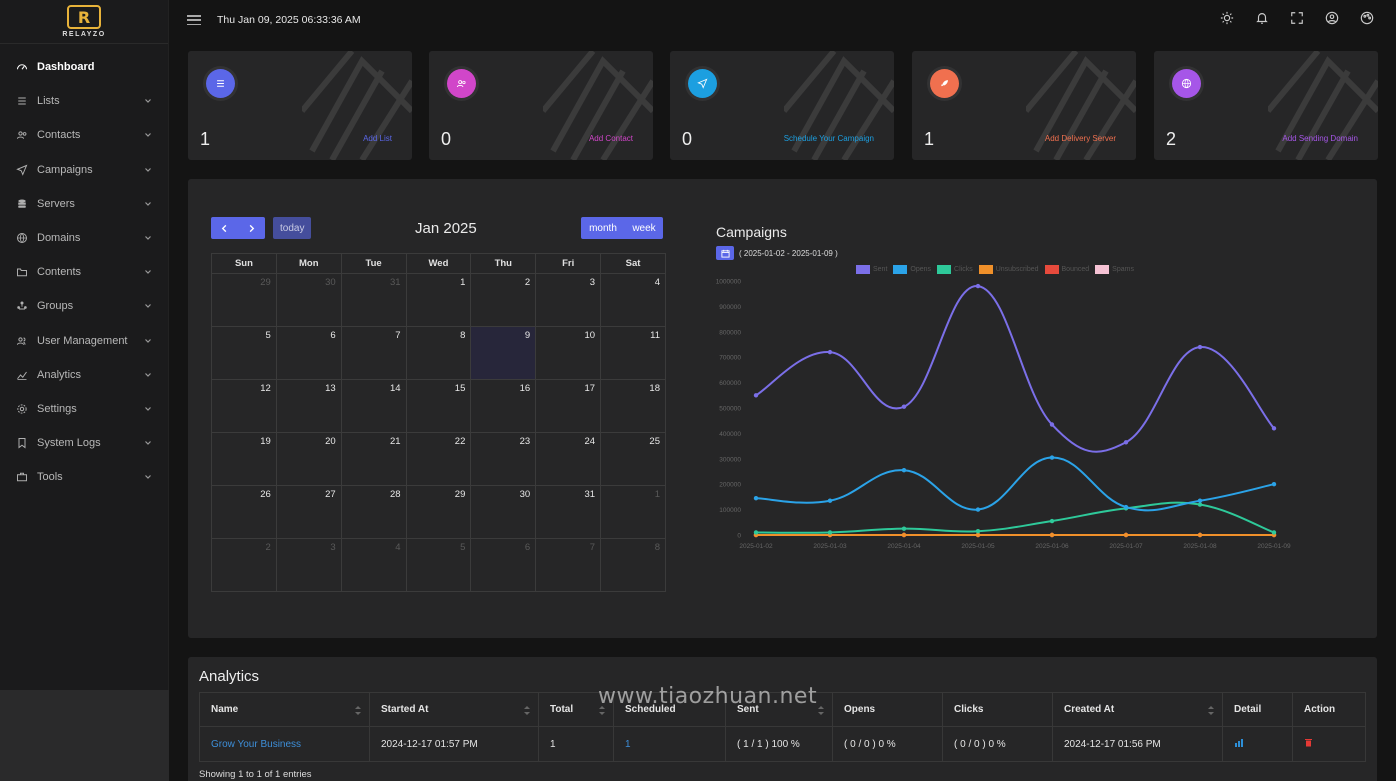  Describe the element at coordinates (779, 709) in the screenshot. I see `column-header: Sent` at that location.